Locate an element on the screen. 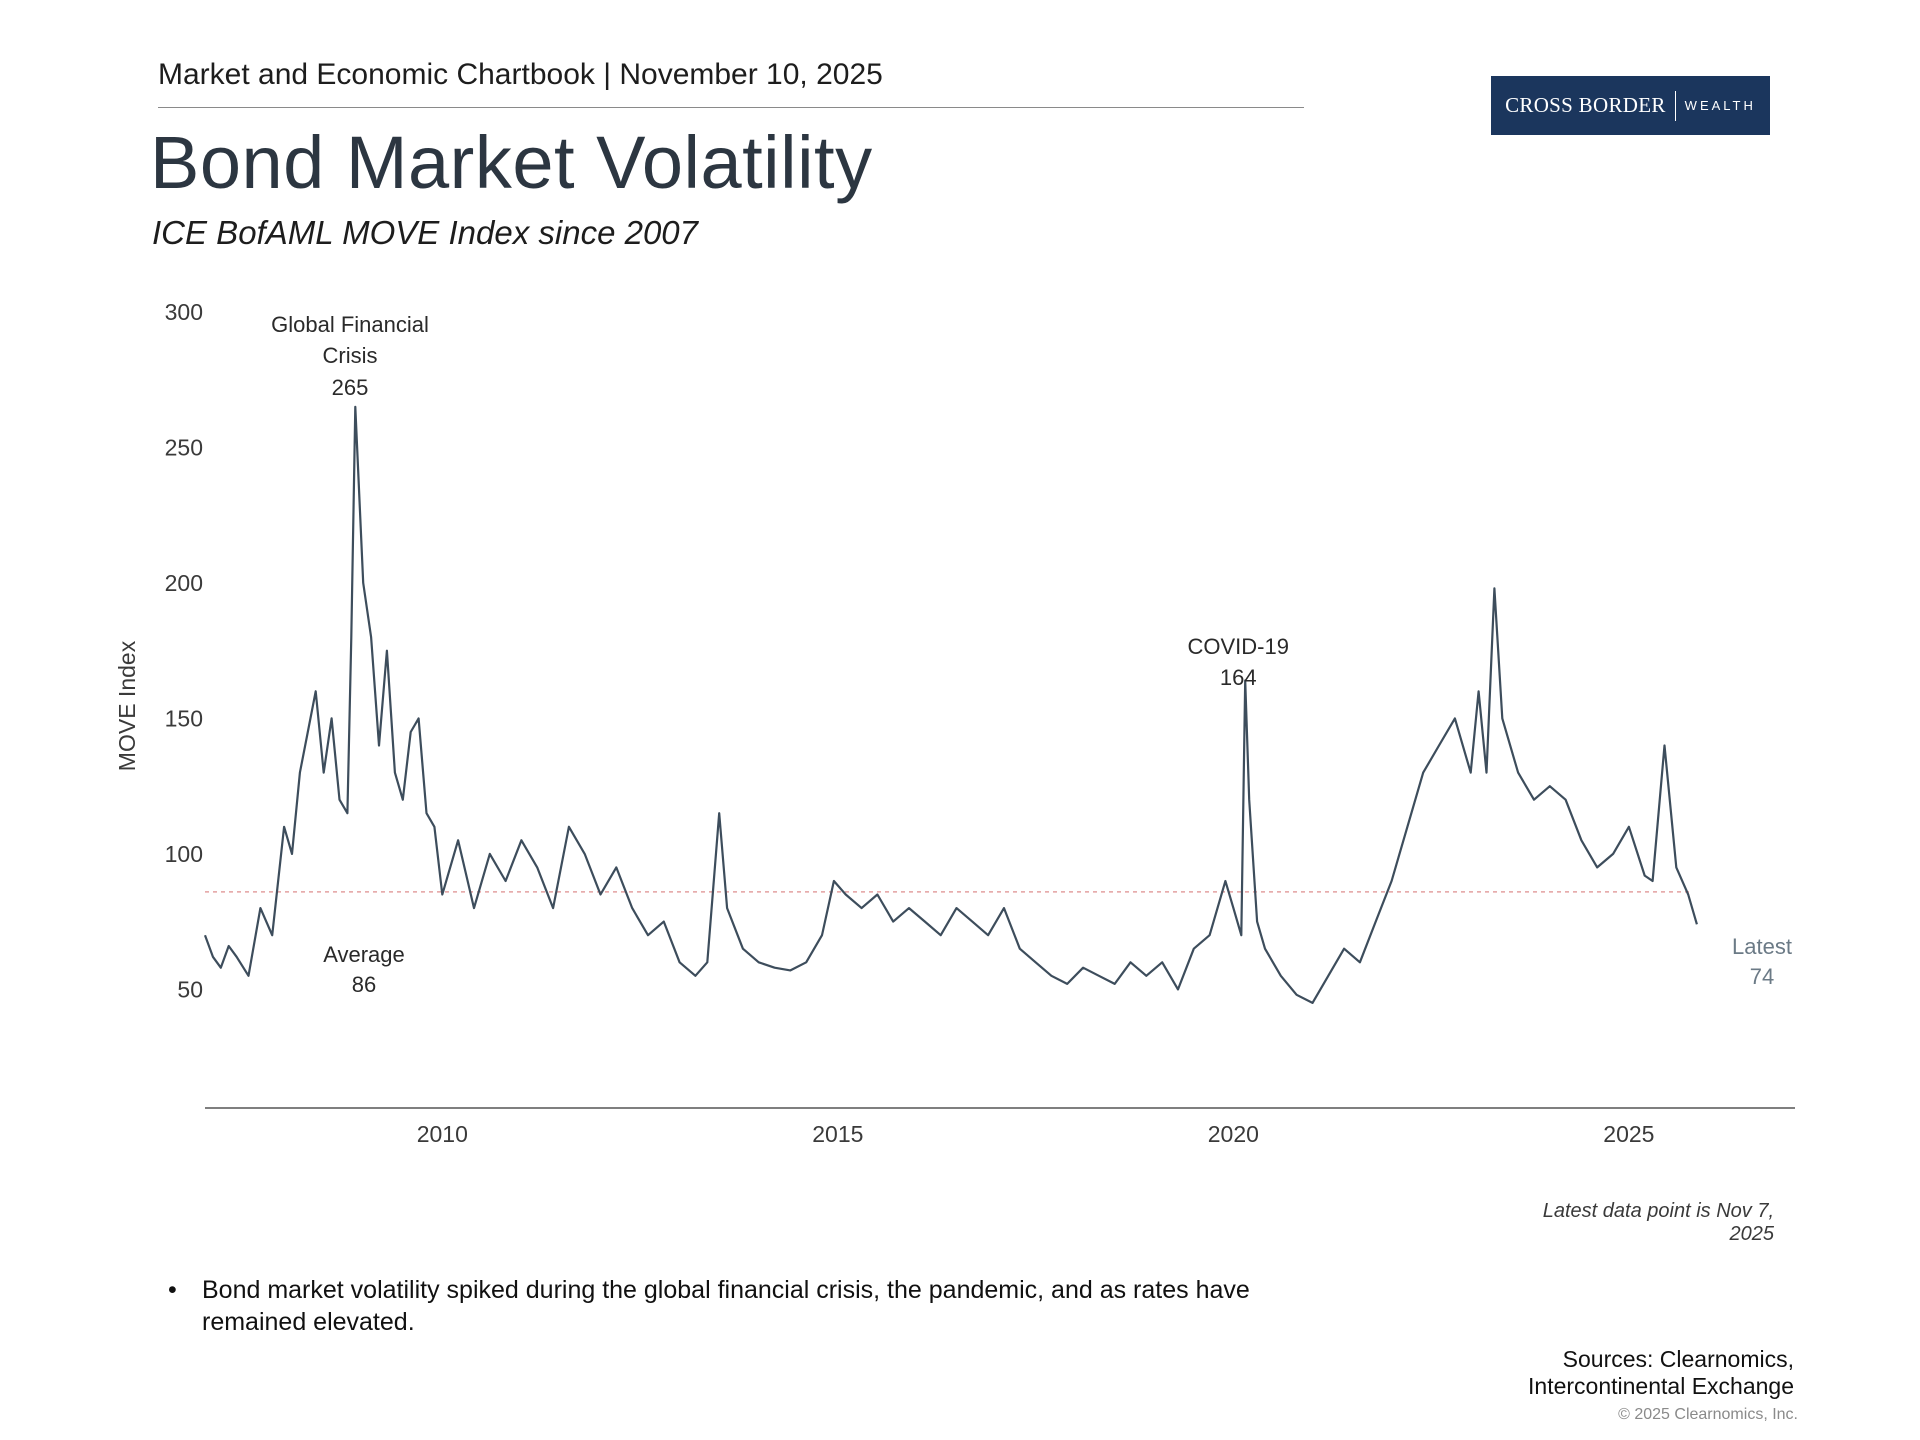 The image size is (1920, 1440). logo-divider is located at coordinates (1675, 105).